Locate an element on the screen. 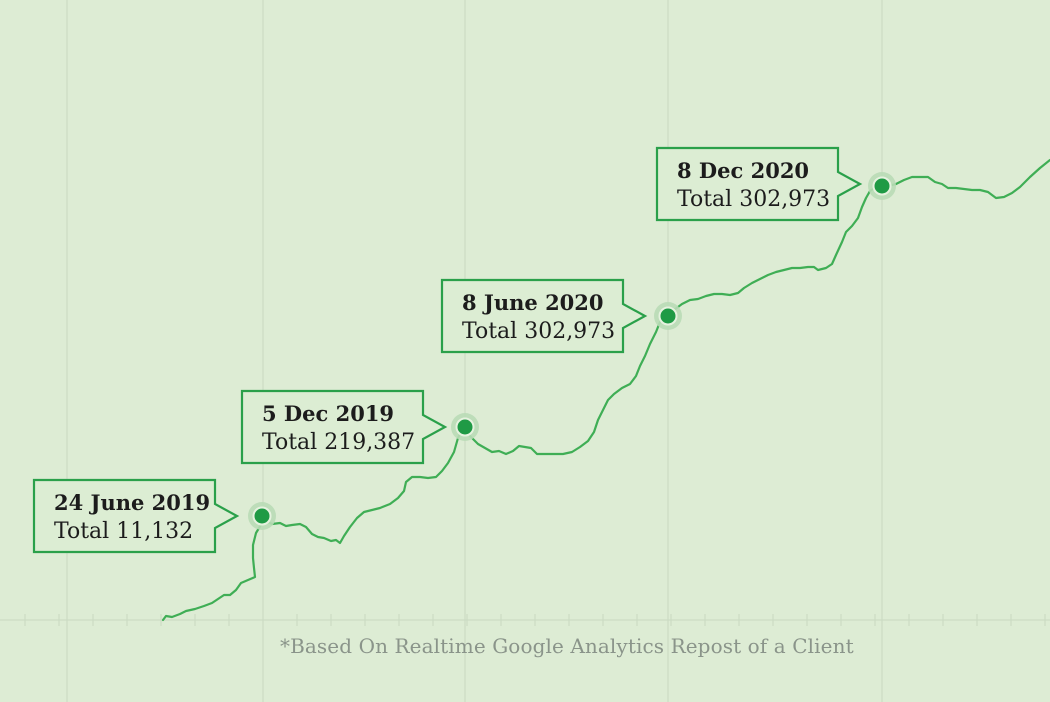  callout: 24 June 2019 Total 11,132 is located at coordinates (136, 516).